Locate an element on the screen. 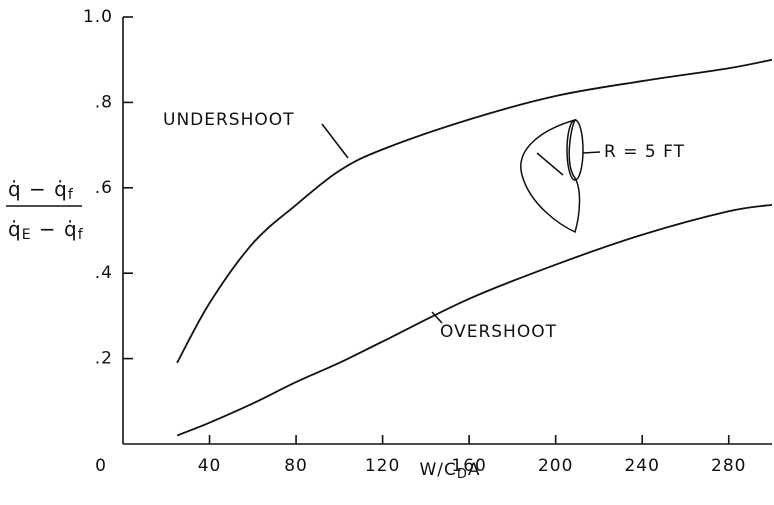 Image resolution: width=774 pixels, height=505 pixels. x-tick-label: 240 is located at coordinates (641, 466).